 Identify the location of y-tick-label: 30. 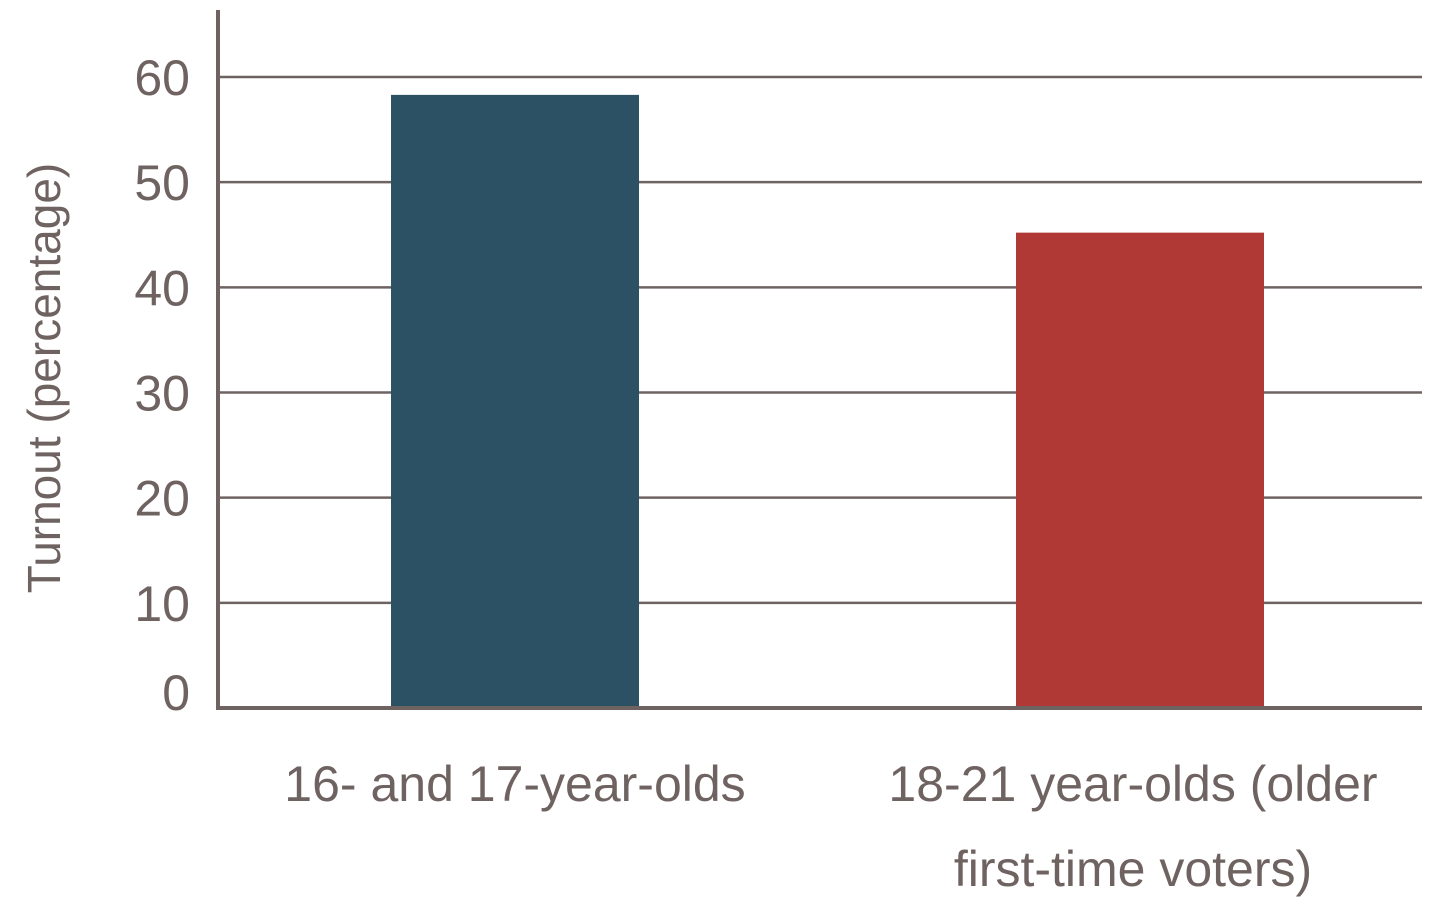
(162, 394).